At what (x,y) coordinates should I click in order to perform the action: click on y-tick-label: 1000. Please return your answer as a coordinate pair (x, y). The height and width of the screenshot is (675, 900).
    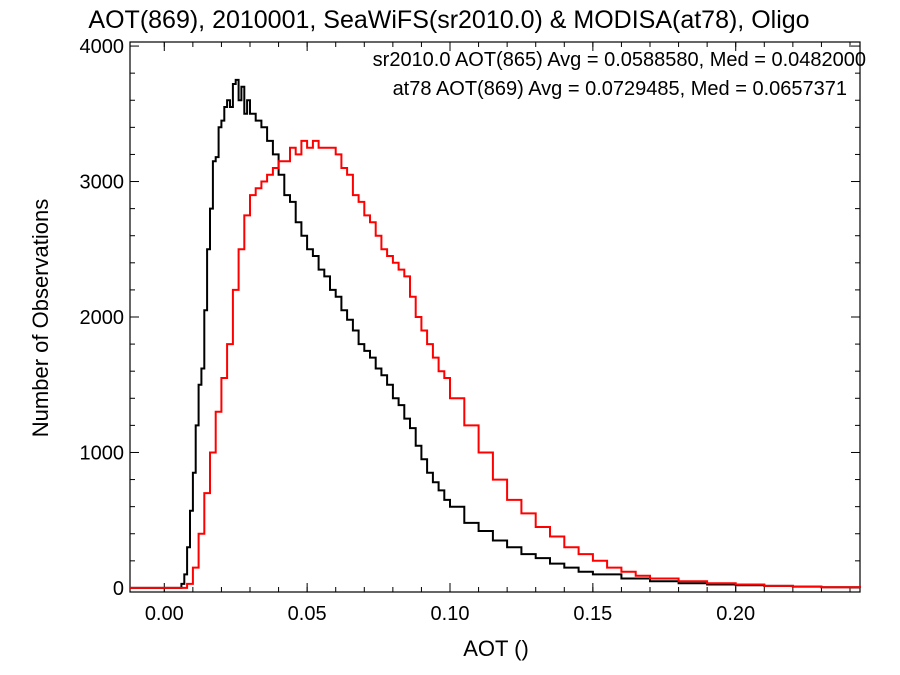
    Looking at the image, I should click on (102, 453).